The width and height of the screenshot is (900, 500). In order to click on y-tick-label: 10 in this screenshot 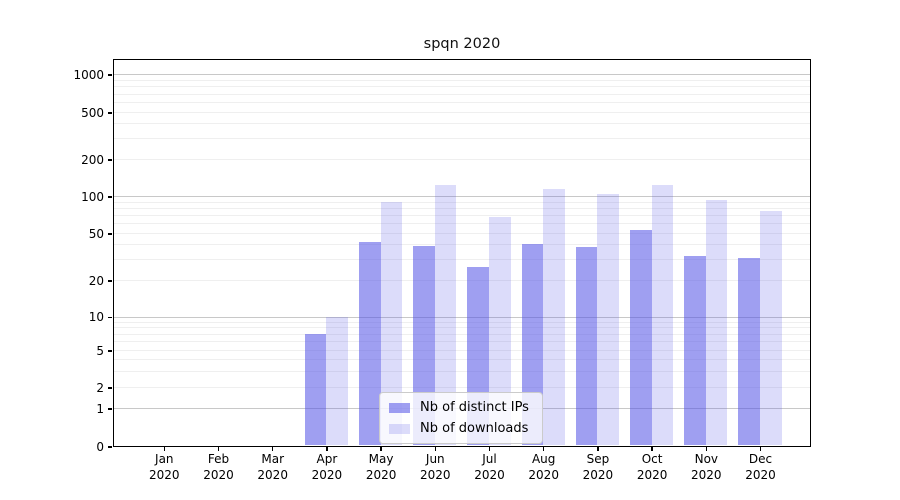, I will do `click(96, 317)`.